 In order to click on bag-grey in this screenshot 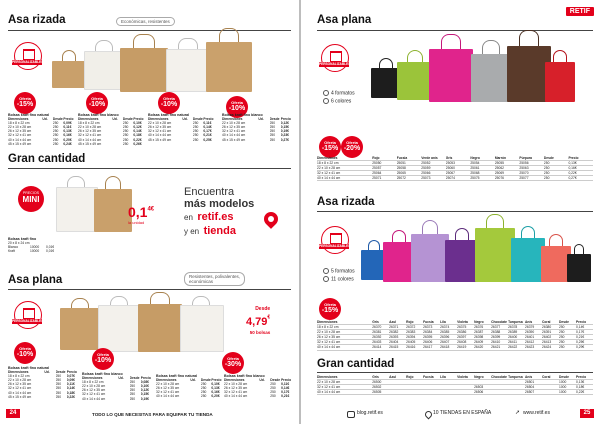, I will do `click(491, 71)`.